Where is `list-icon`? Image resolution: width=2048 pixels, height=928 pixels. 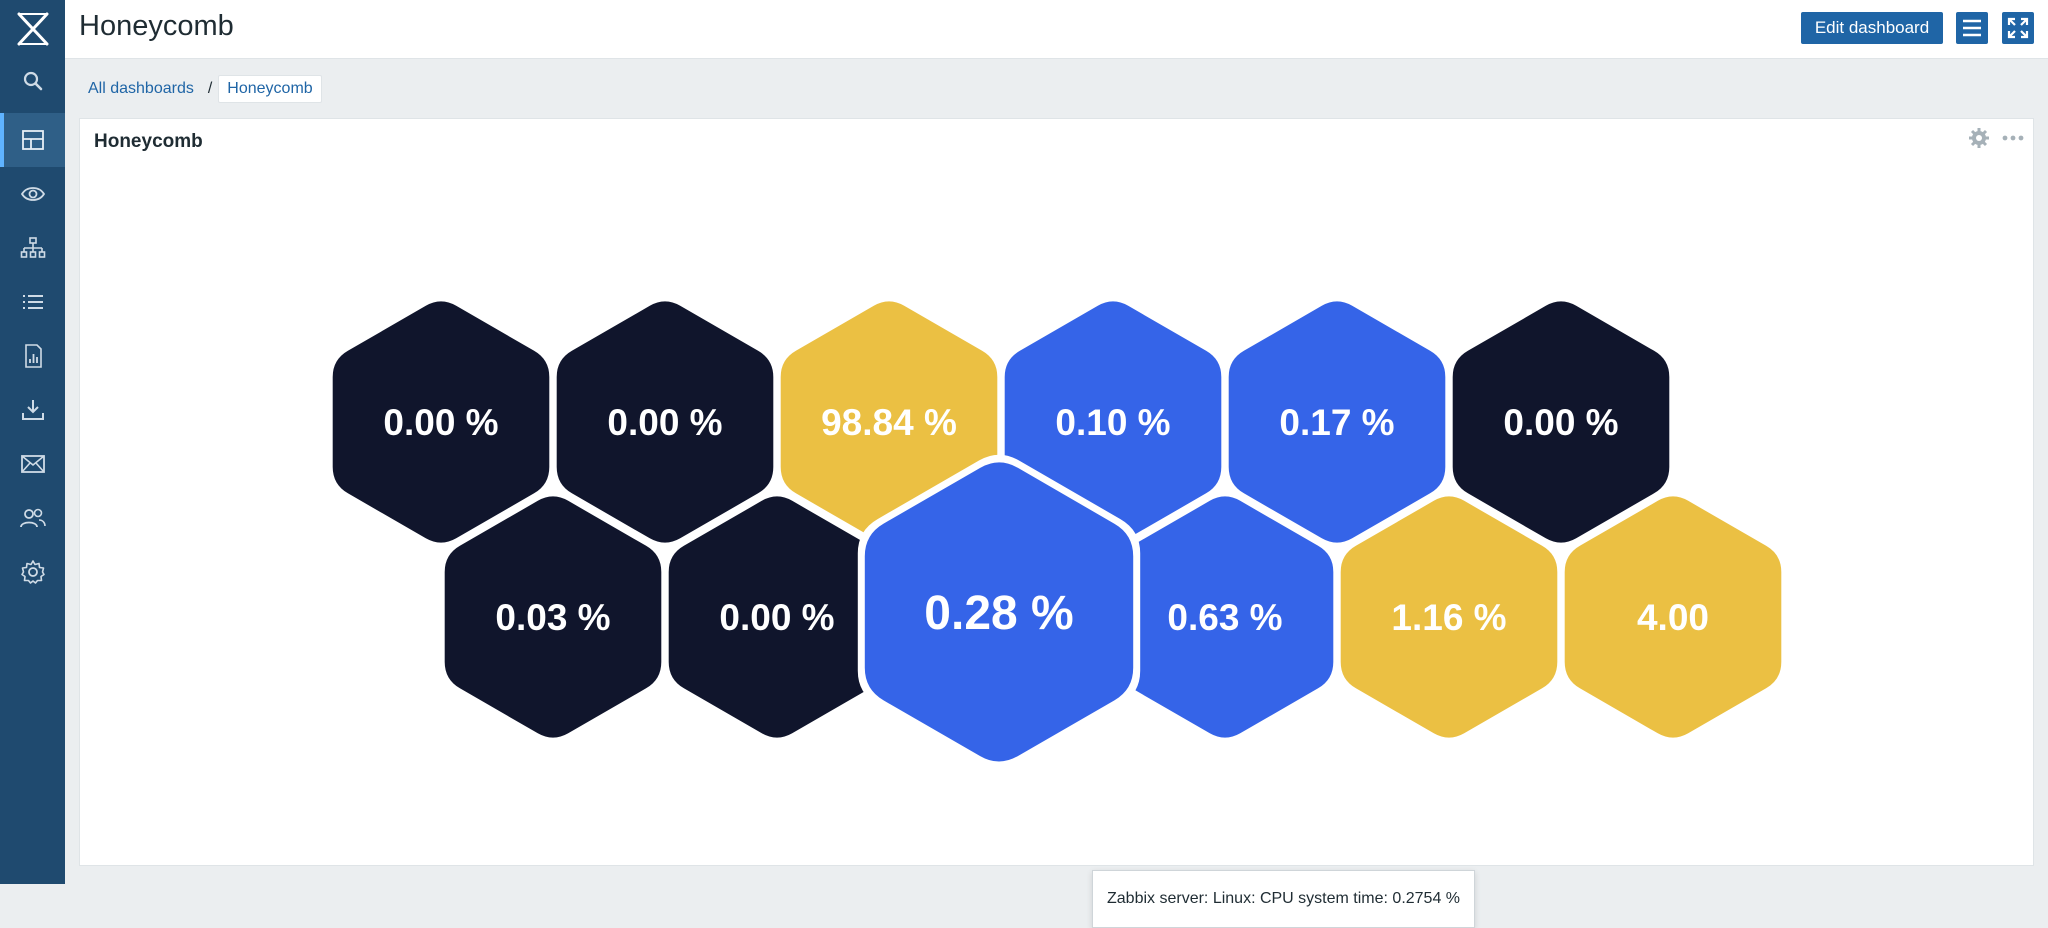
list-icon is located at coordinates (32, 302).